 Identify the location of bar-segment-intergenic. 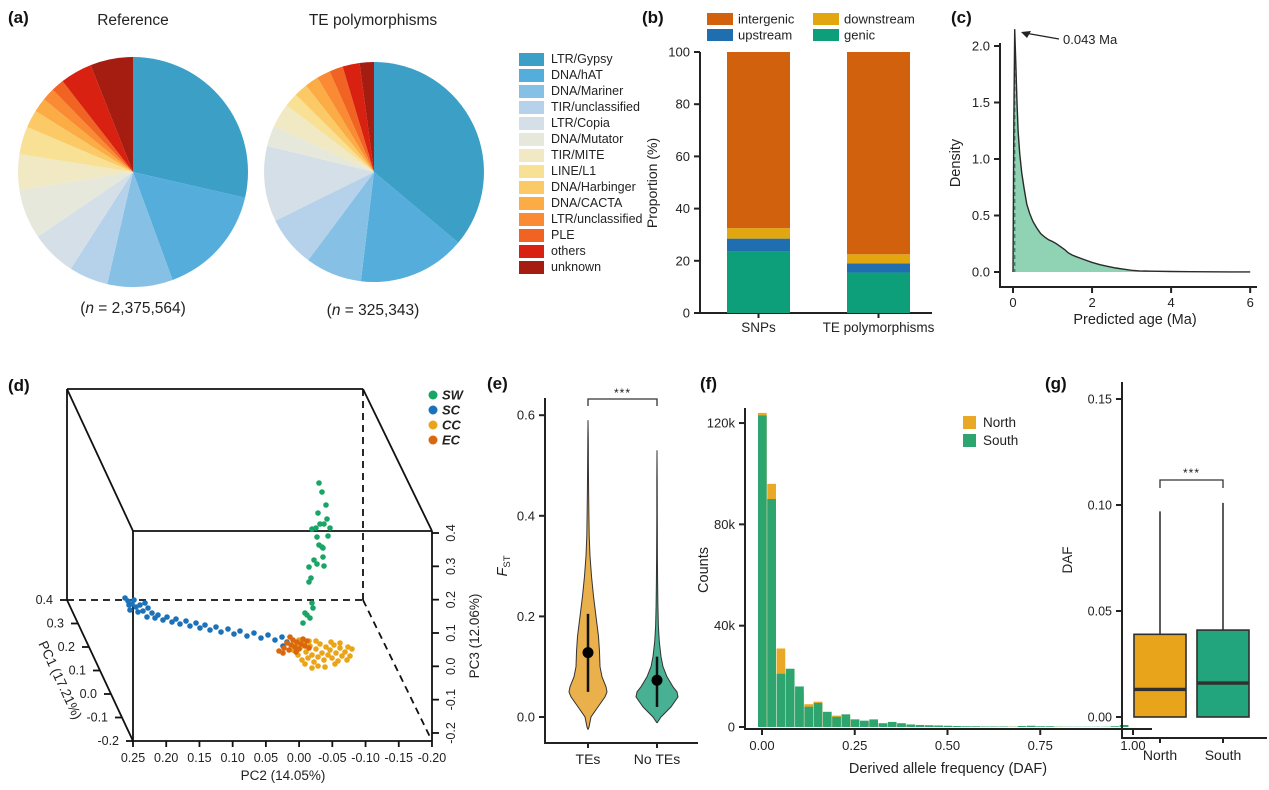
(878, 153).